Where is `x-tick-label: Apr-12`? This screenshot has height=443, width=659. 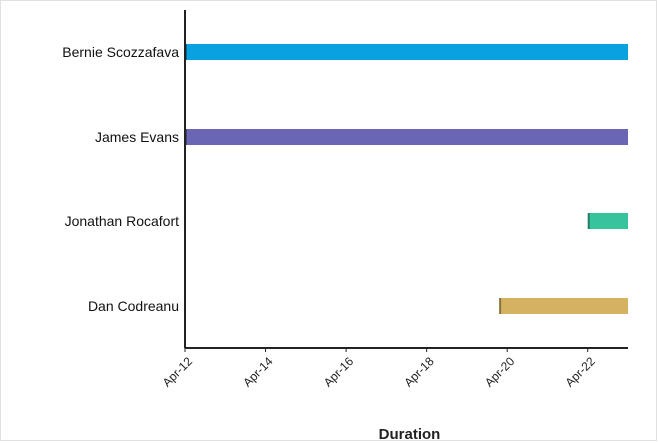 x-tick-label: Apr-12 is located at coordinates (178, 372).